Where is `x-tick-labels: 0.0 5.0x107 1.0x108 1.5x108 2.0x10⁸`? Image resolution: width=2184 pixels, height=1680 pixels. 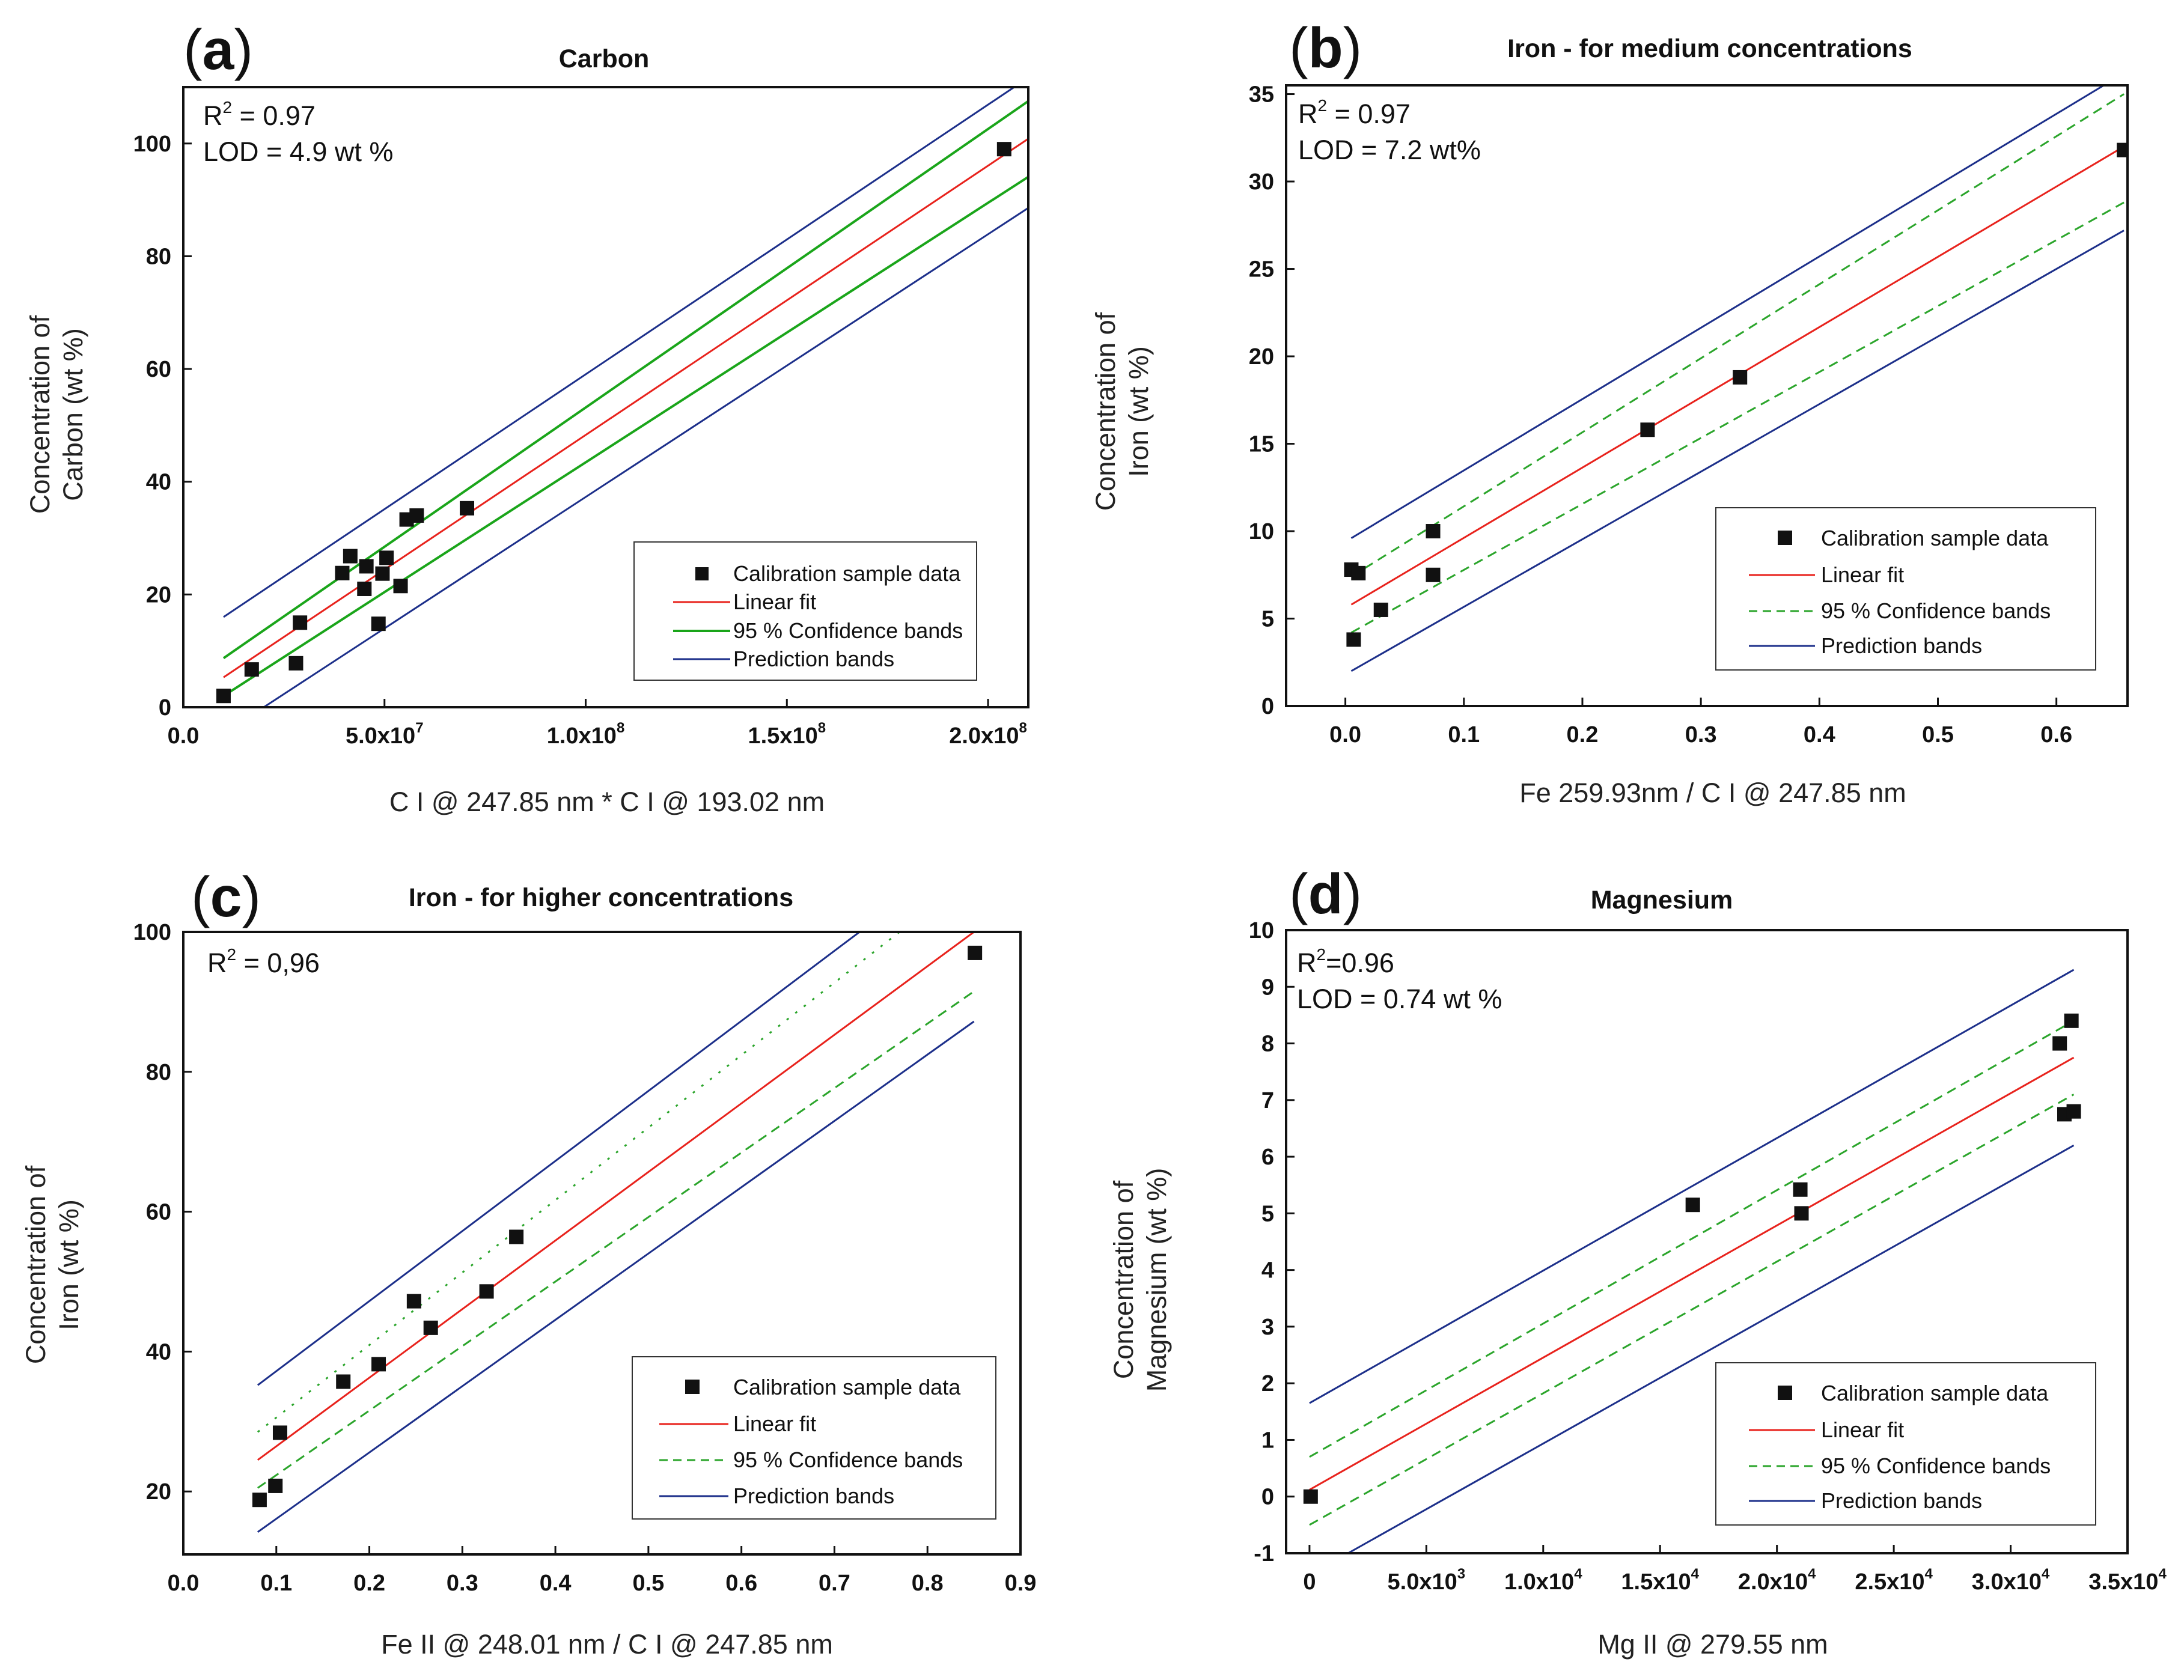
x-tick-labels: 0.0 5.0x107 1.0x108 1.5x108 2.0x10⁸ is located at coordinates (597, 724).